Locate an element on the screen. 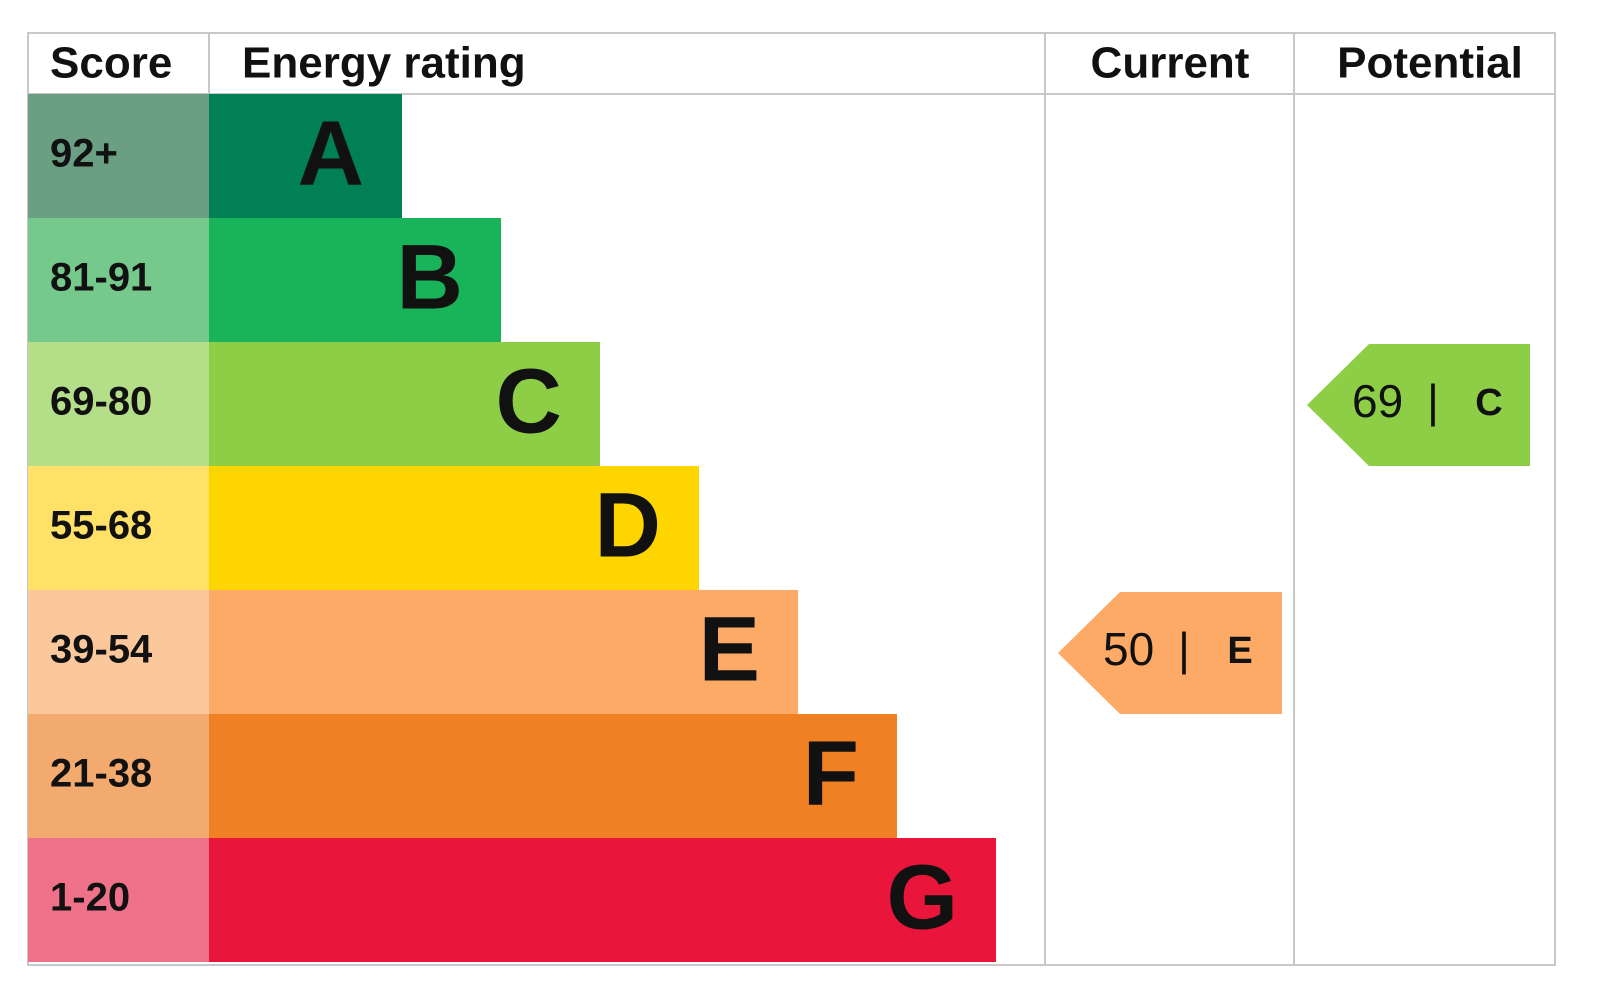 This screenshot has width=1600, height=1006. score-label: 92+ is located at coordinates (84, 154).